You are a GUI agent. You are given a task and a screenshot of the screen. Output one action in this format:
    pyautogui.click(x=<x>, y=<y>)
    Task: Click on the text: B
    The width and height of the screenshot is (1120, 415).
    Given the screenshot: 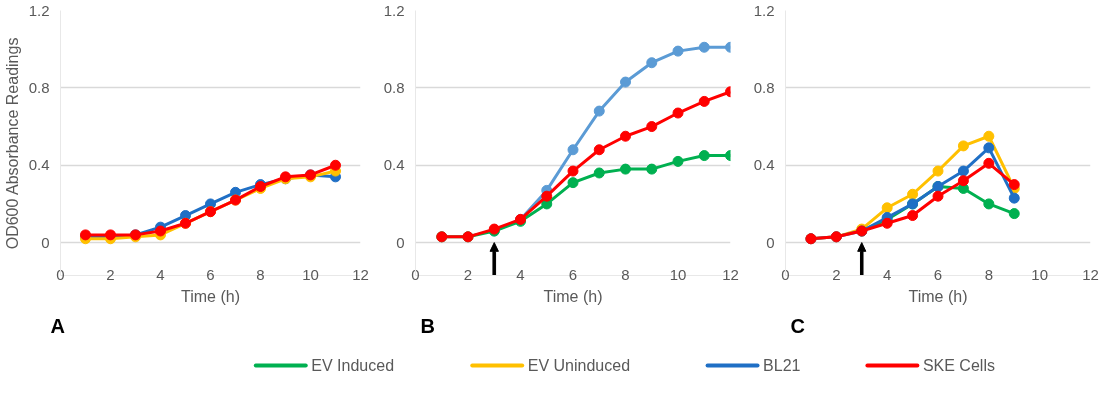 What is the action you would take?
    pyautogui.click(x=427, y=325)
    